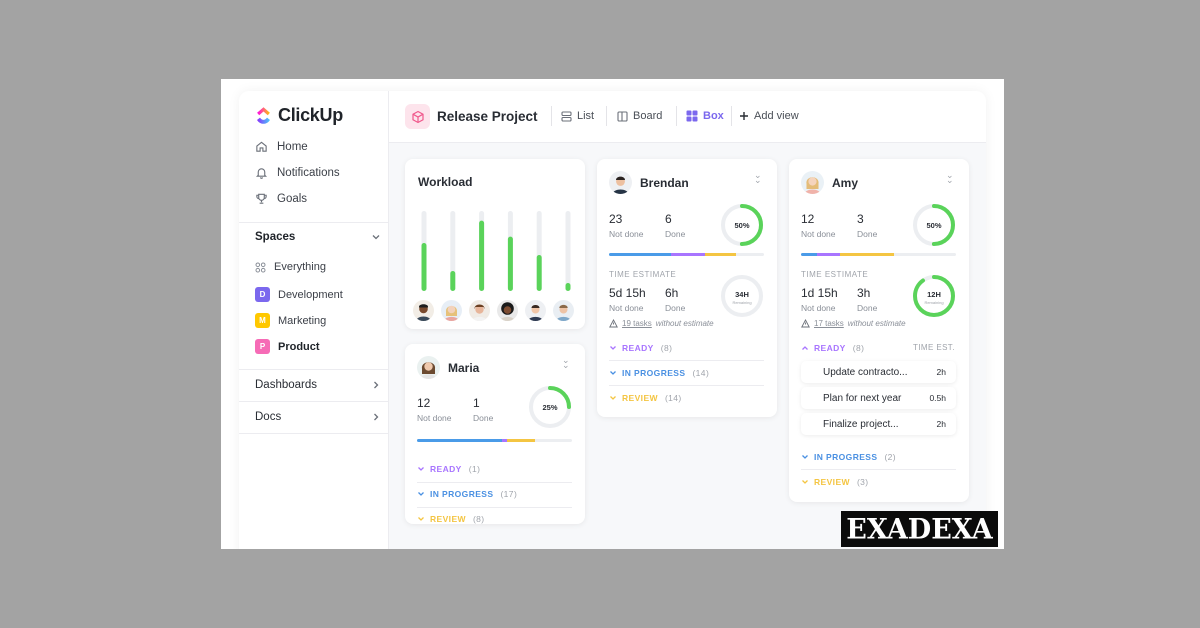 The width and height of the screenshot is (1200, 628). Describe the element at coordinates (776, 116) in the screenshot. I see `add-view-label: Add view` at that location.